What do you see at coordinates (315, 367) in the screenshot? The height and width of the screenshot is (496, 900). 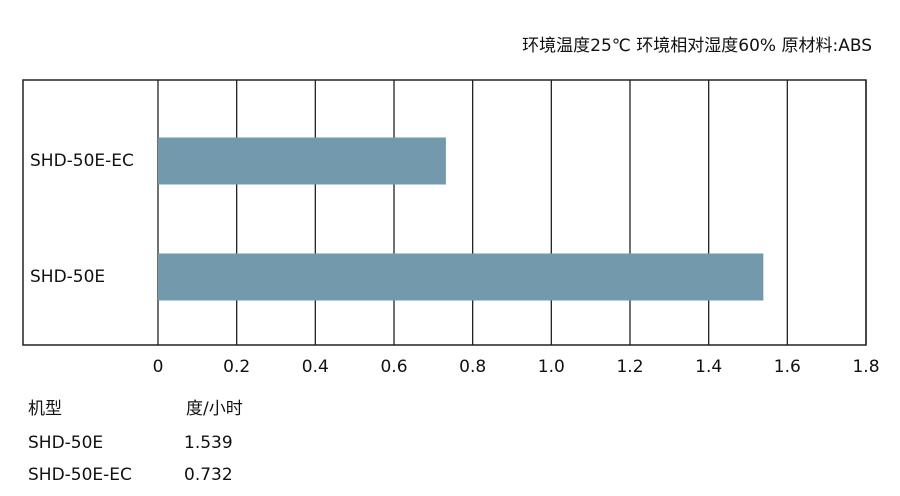 I see `x-tick-label: 0.4` at bounding box center [315, 367].